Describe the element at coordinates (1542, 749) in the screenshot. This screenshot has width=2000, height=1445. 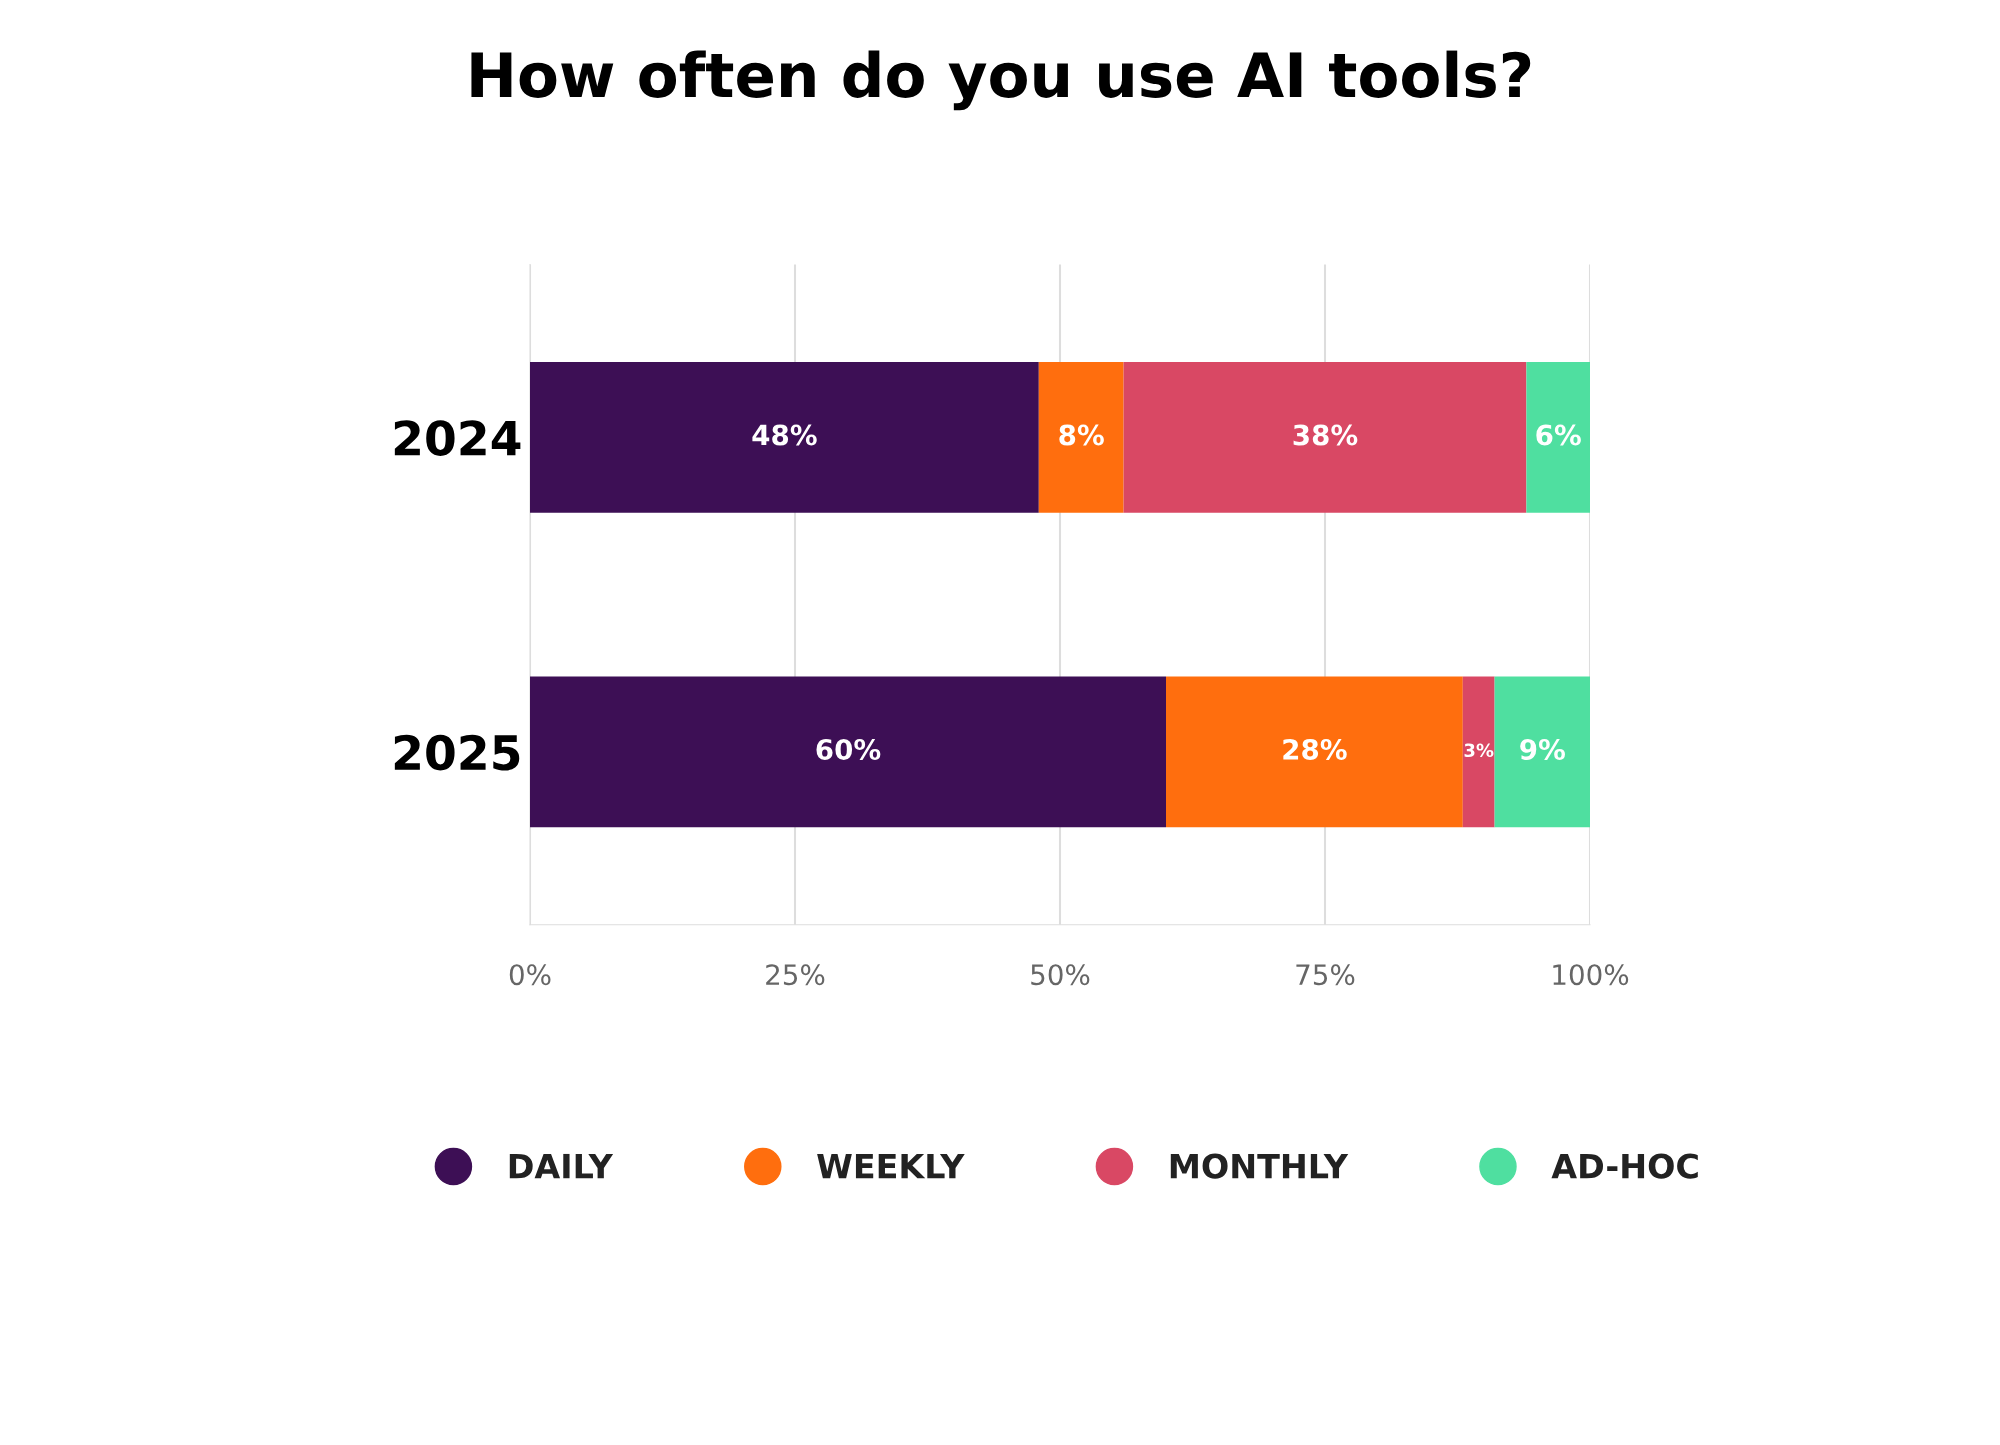
I see `data-label: 9%` at that location.